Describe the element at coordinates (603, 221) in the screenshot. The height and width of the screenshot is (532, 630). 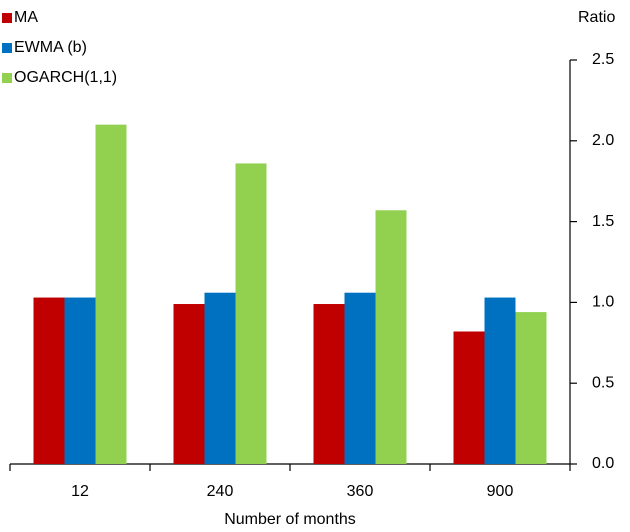
I see `y-tick-label: 1.5` at that location.